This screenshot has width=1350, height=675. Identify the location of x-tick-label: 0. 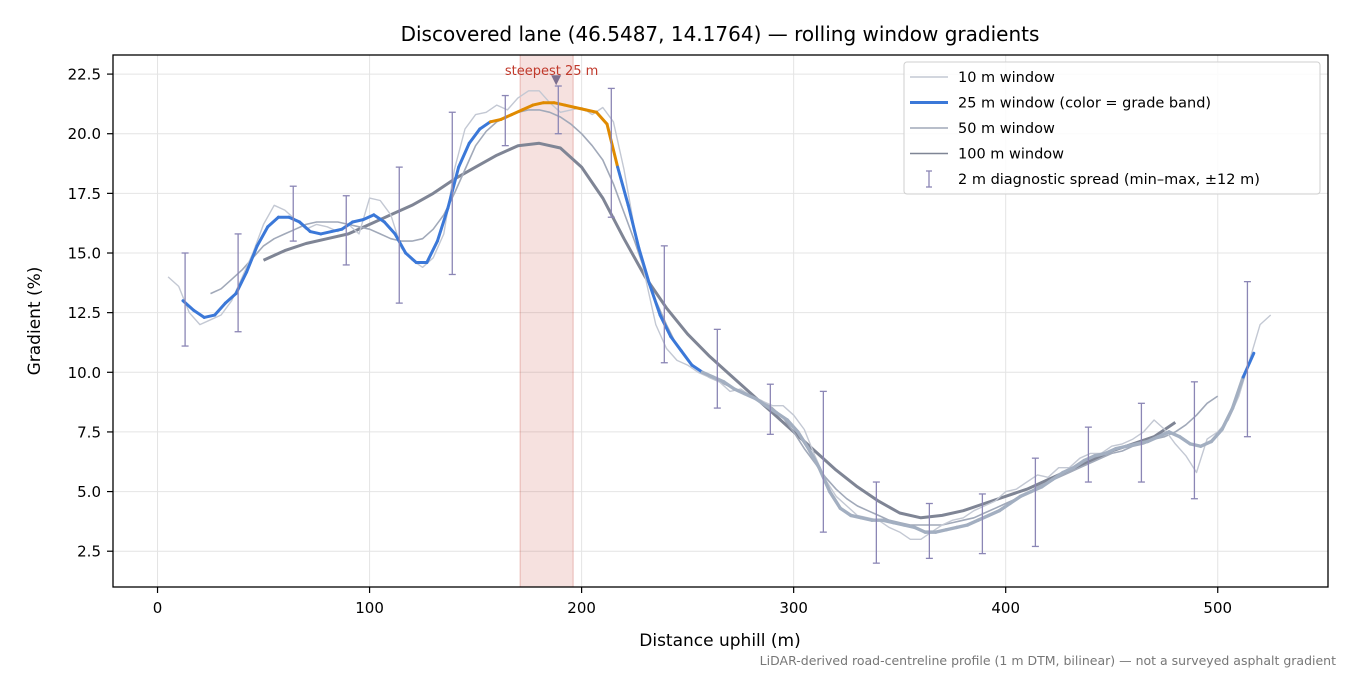
(158, 608).